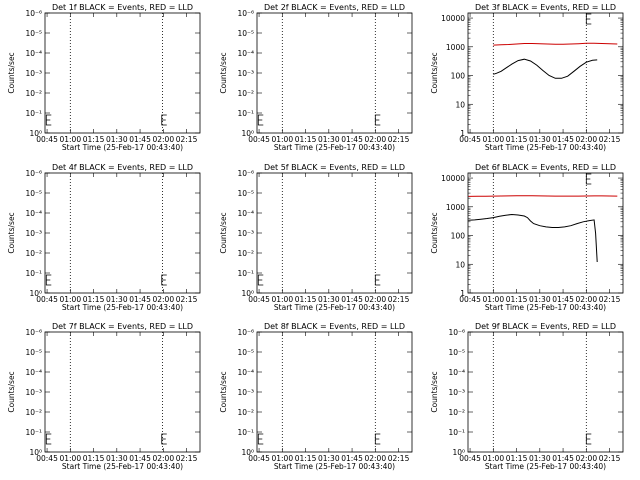  I want to click on series-events-line, so click(545, 68).